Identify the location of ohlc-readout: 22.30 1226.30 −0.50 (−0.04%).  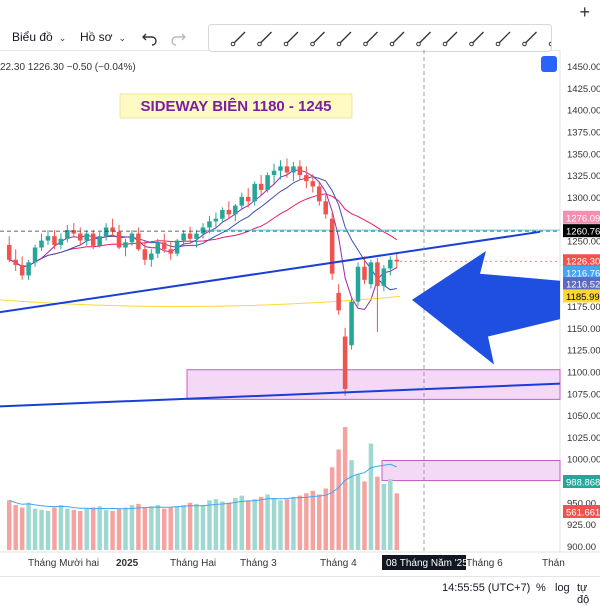
(68, 67).